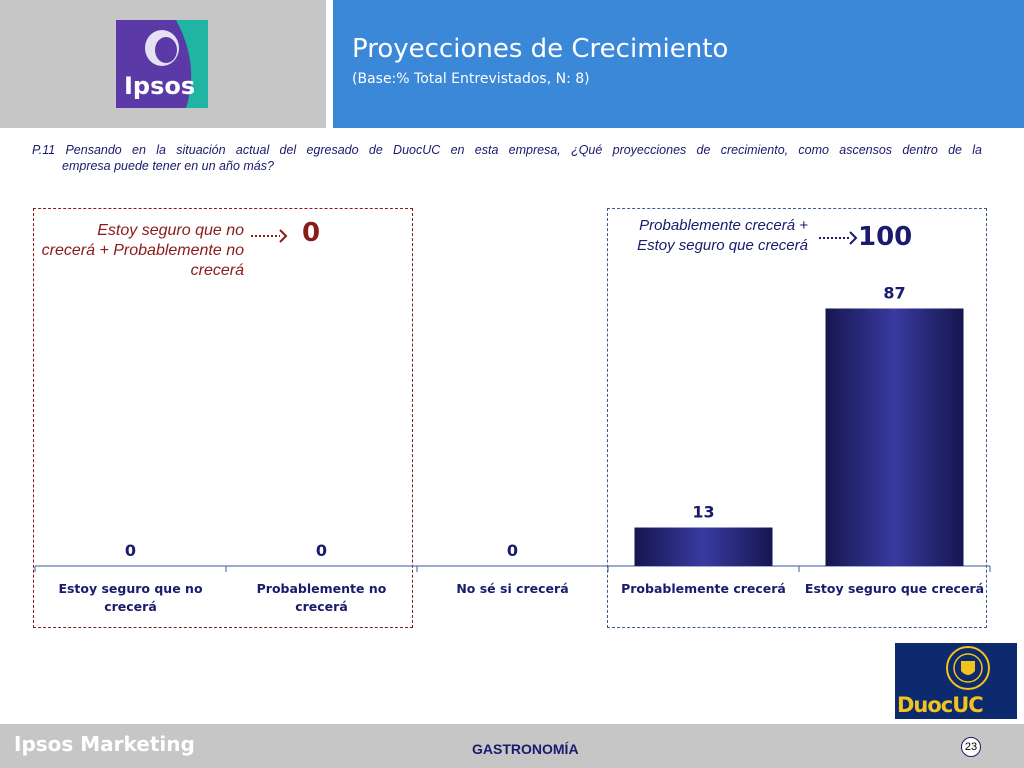 The width and height of the screenshot is (1024, 768). I want to click on ipsos-logo: Ipsos, so click(162, 64).